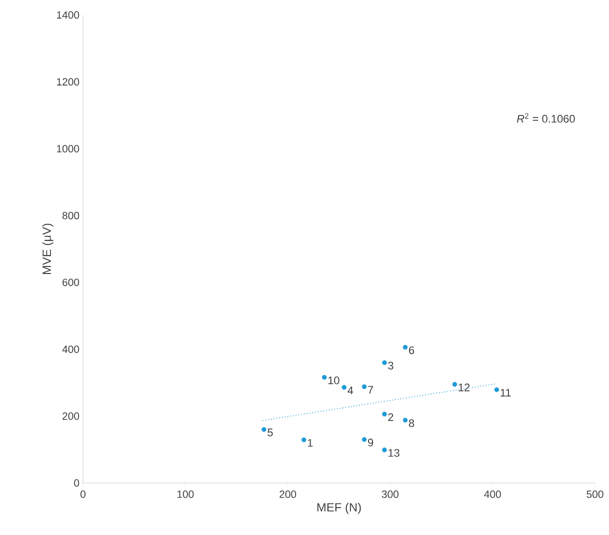 This screenshot has width=609, height=535. I want to click on x-tick-label: 200, so click(288, 494).